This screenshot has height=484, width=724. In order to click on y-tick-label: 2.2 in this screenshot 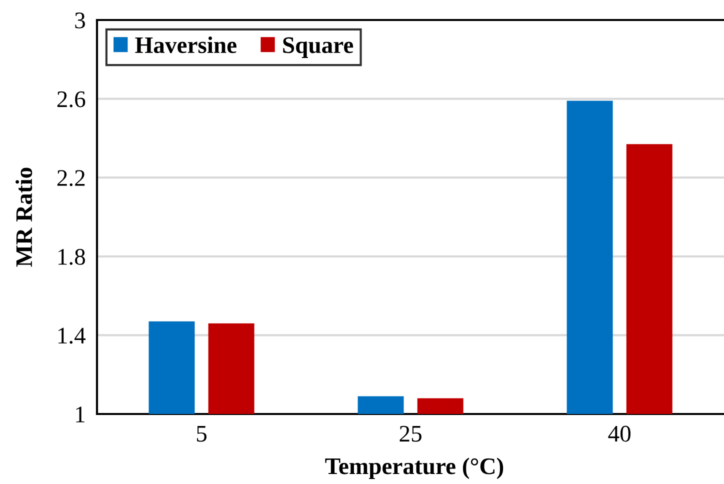, I will do `click(71, 178)`.